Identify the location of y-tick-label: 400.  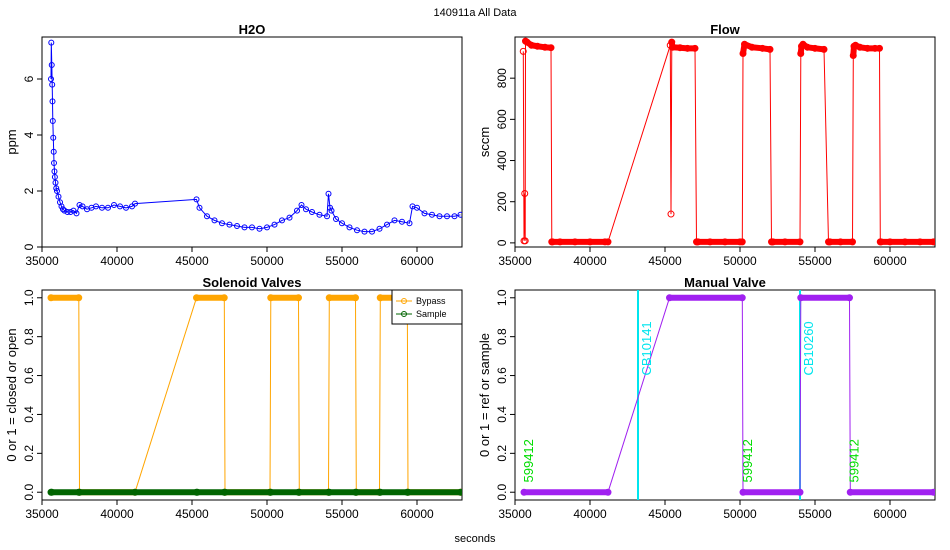
(502, 160).